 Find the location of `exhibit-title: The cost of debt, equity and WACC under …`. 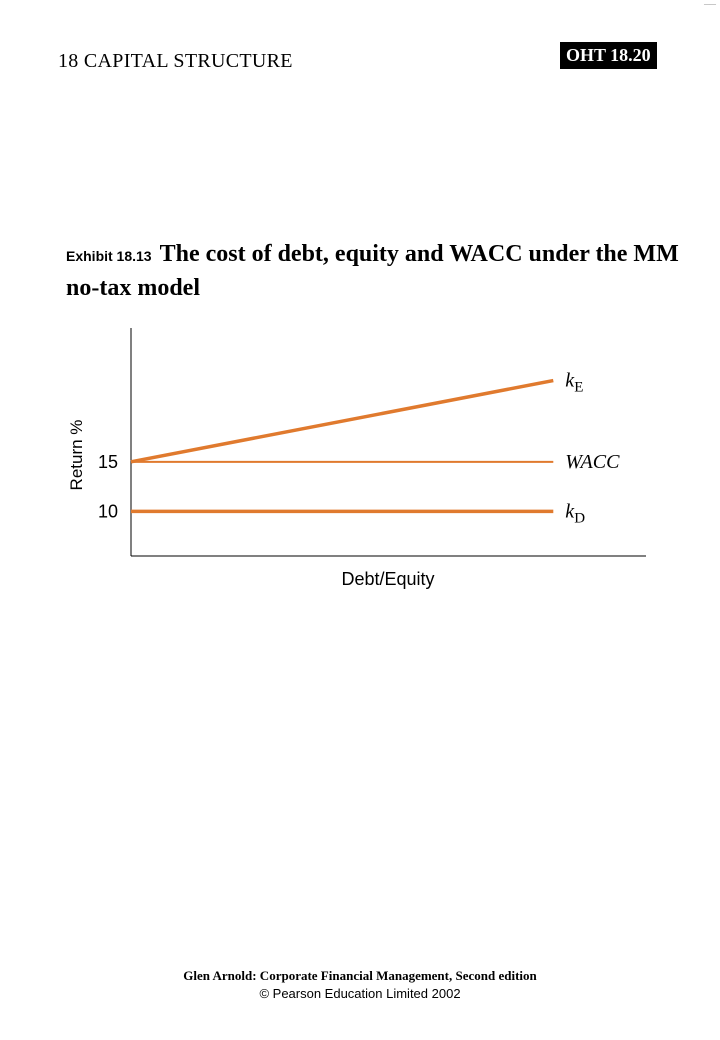

exhibit-title: The cost of debt, equity and WACC under … is located at coordinates (372, 271).